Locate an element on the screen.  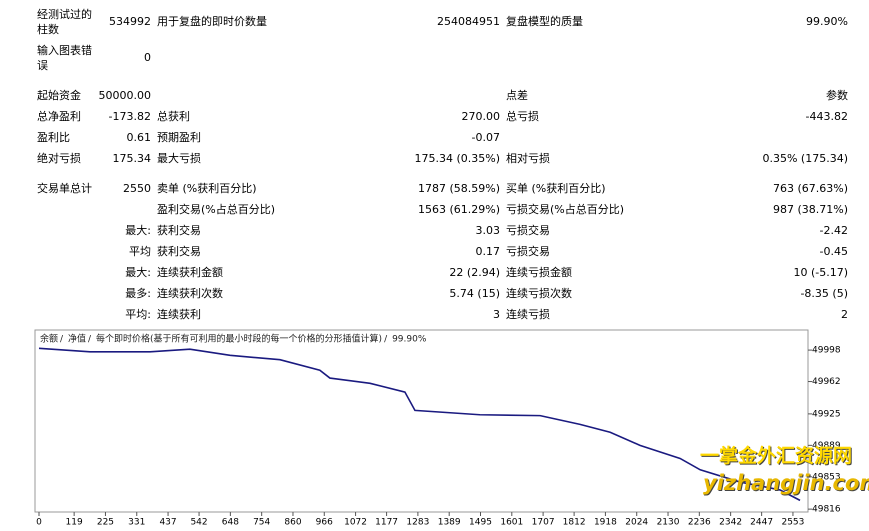
report-value: 5.74 (15) is located at coordinates (474, 293).